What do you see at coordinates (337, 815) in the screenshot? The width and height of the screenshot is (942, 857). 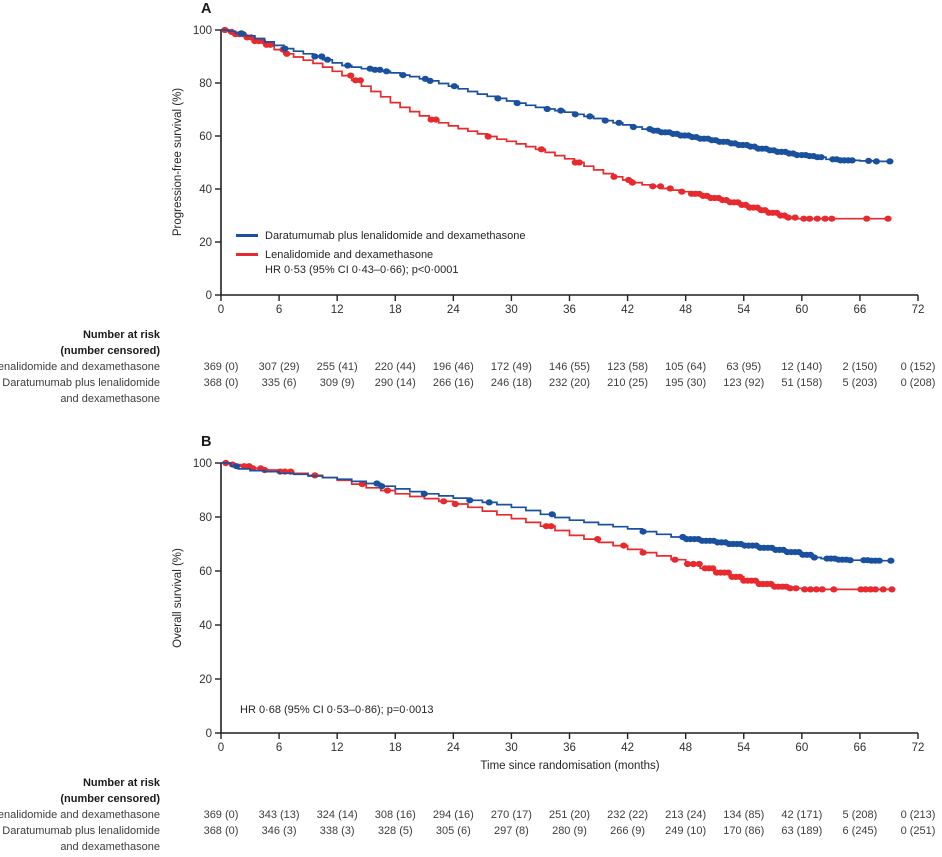 I see `risk-value: 324 (14)` at bounding box center [337, 815].